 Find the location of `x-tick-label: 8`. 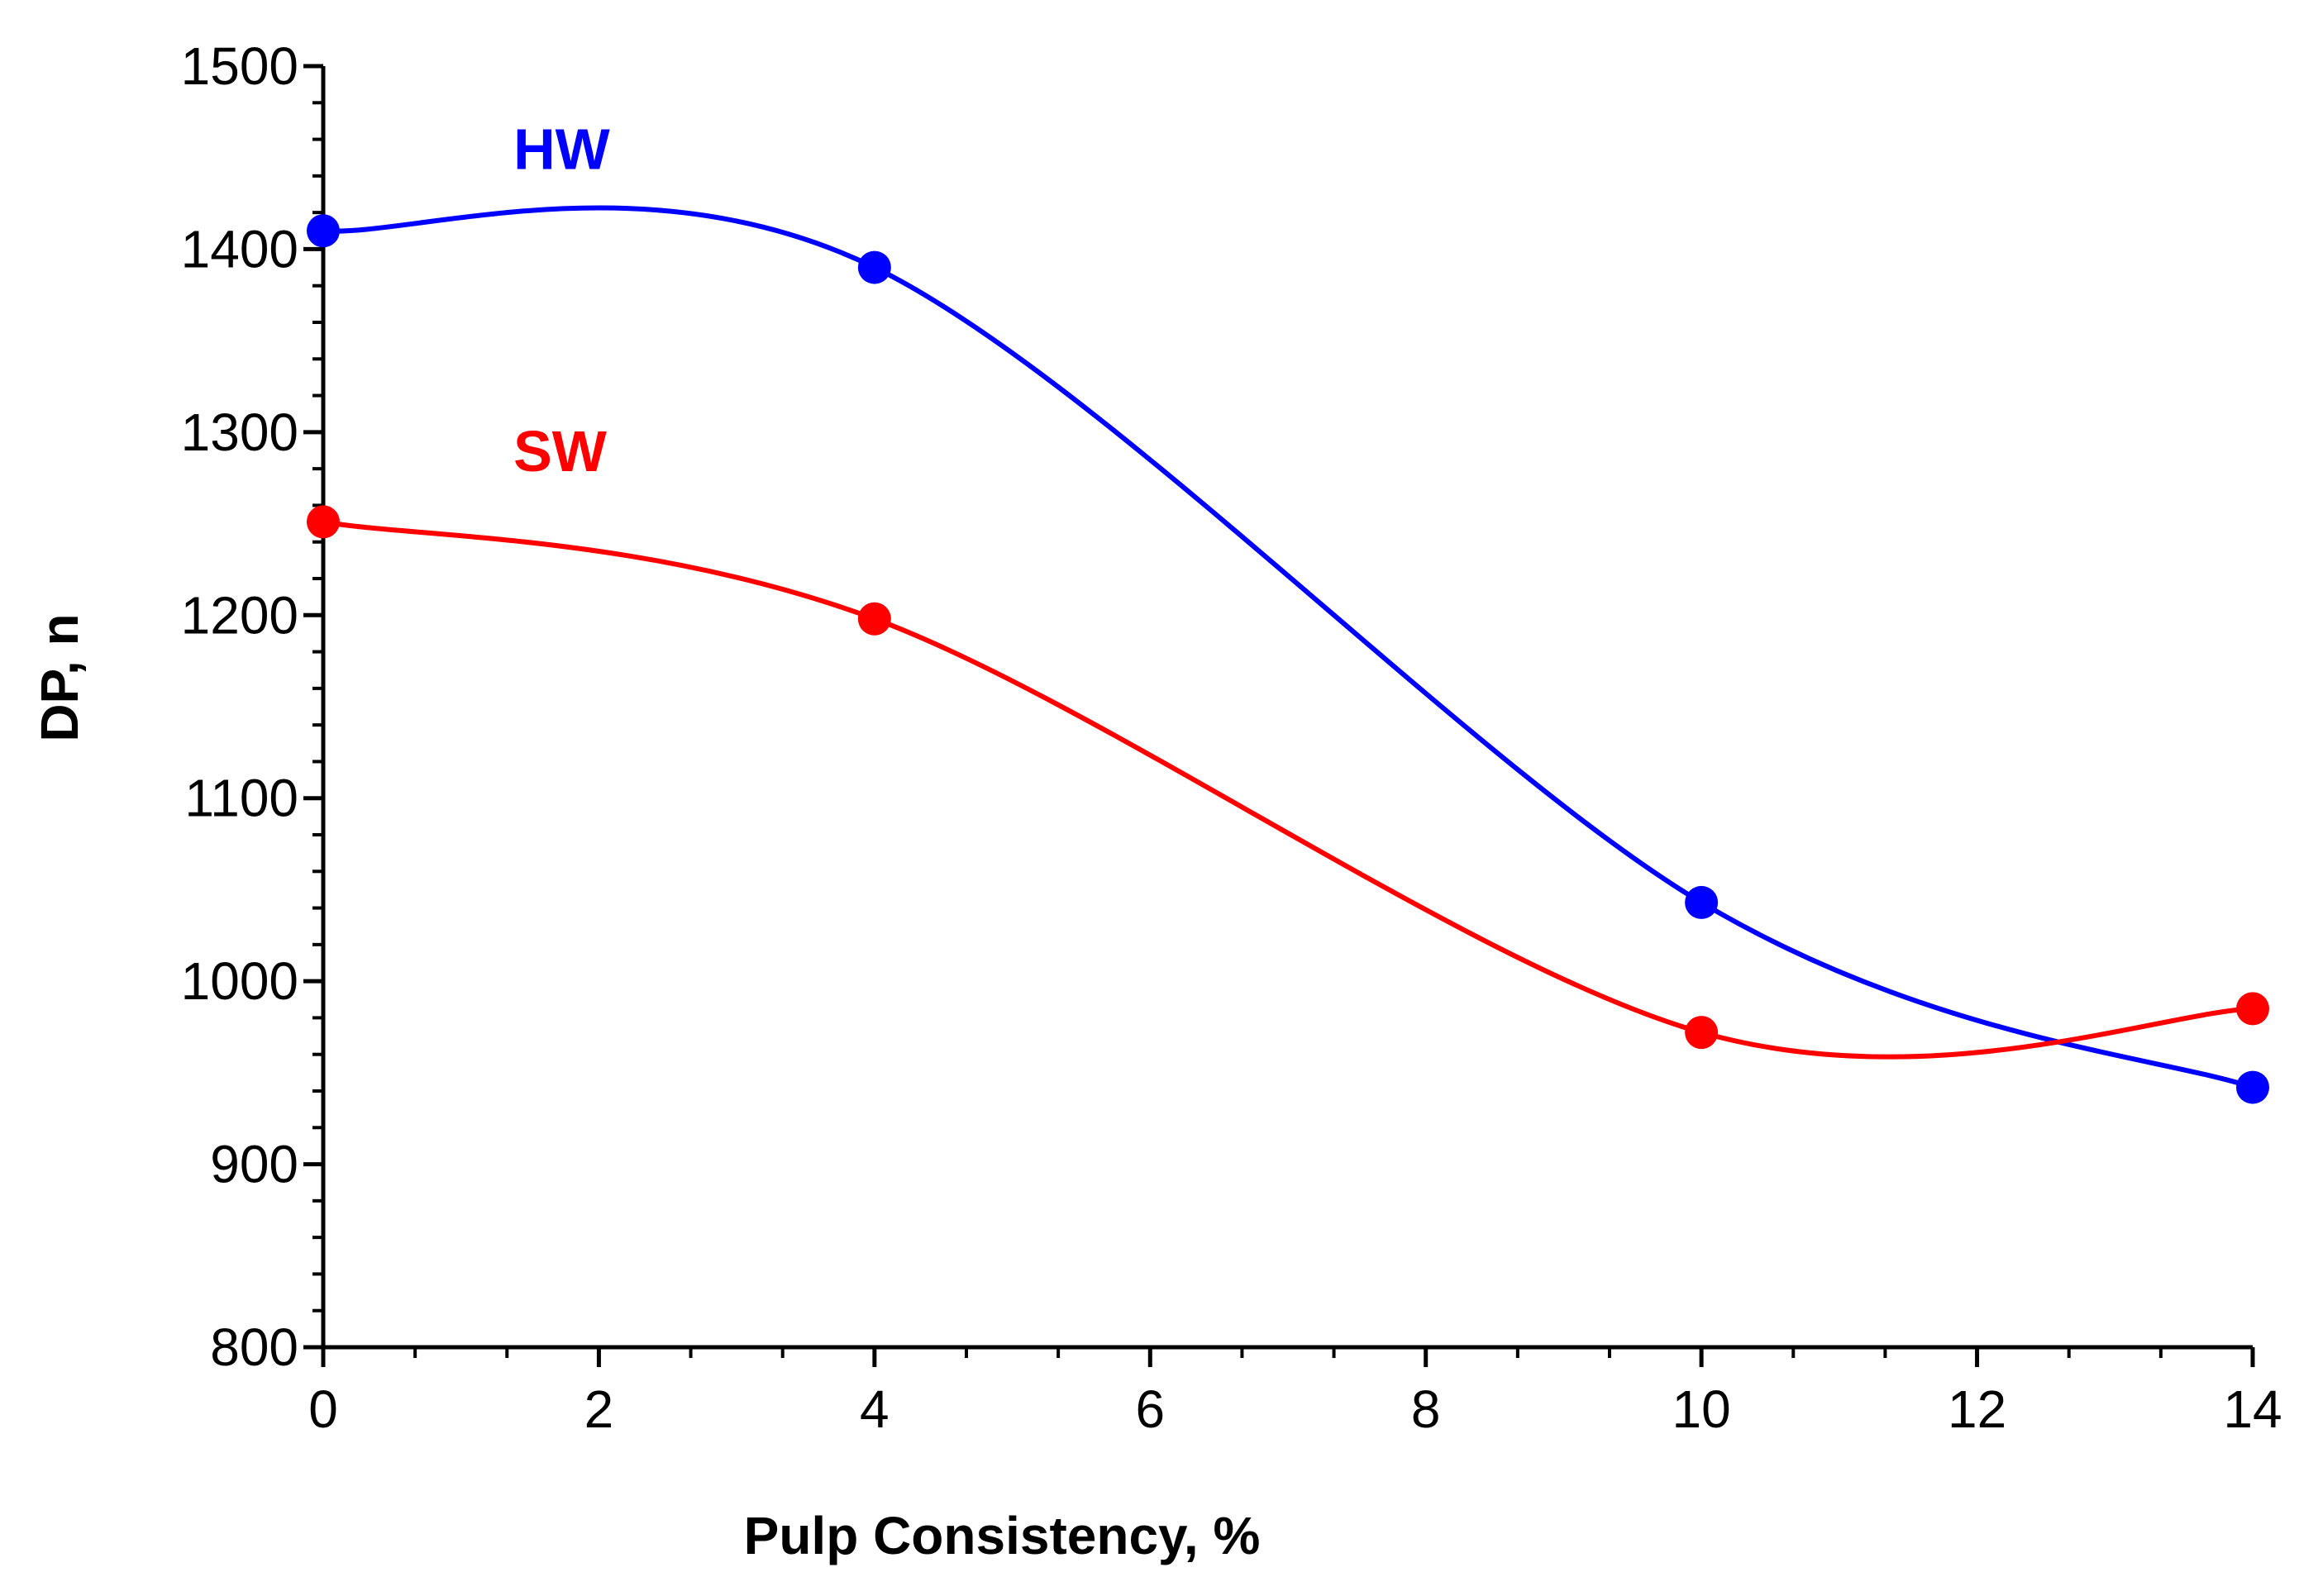

x-tick-label: 8 is located at coordinates (1426, 1409).